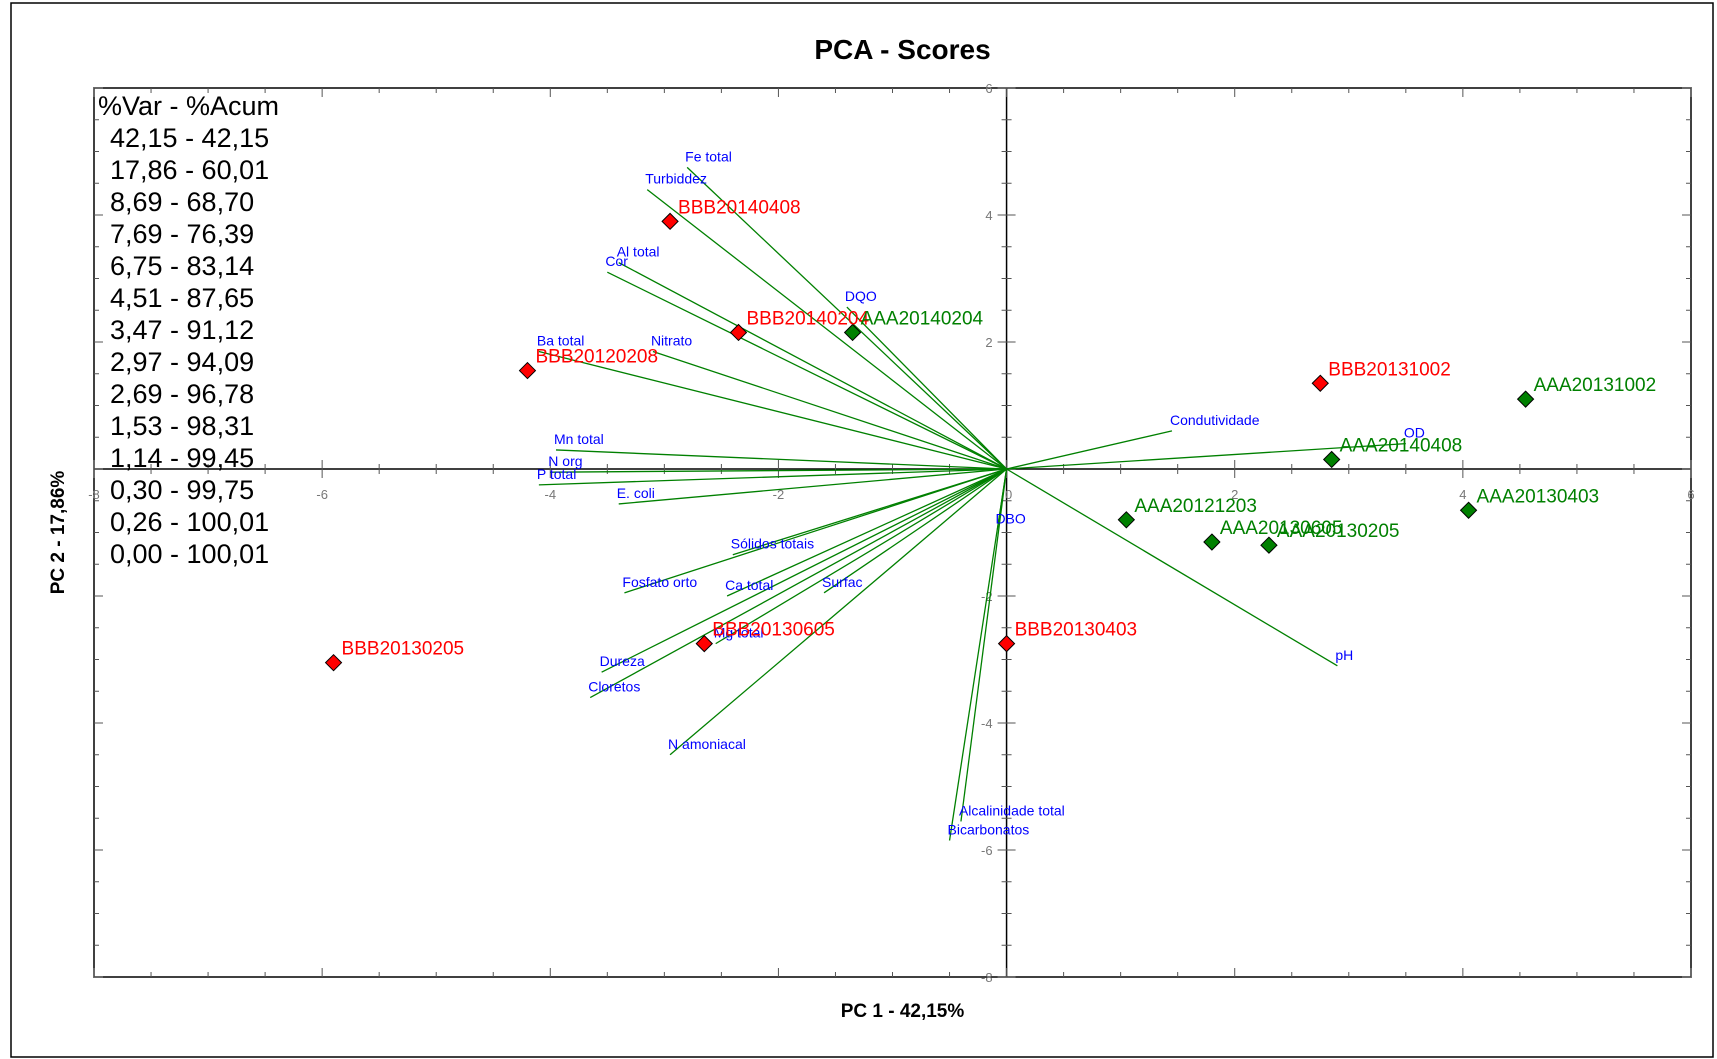  What do you see at coordinates (1012, 810) in the screenshot?
I see `loading-label: Alcalinidade total` at bounding box center [1012, 810].